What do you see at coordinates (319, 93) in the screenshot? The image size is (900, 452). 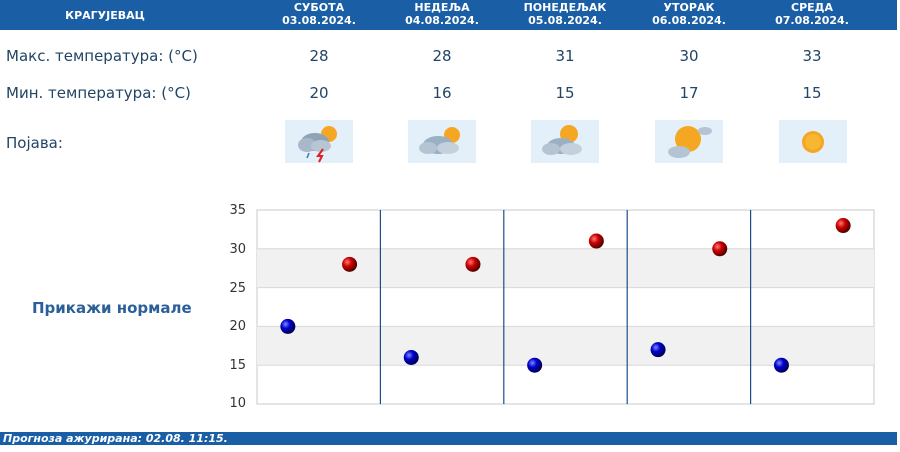 I see `min-temp-value: 20` at bounding box center [319, 93].